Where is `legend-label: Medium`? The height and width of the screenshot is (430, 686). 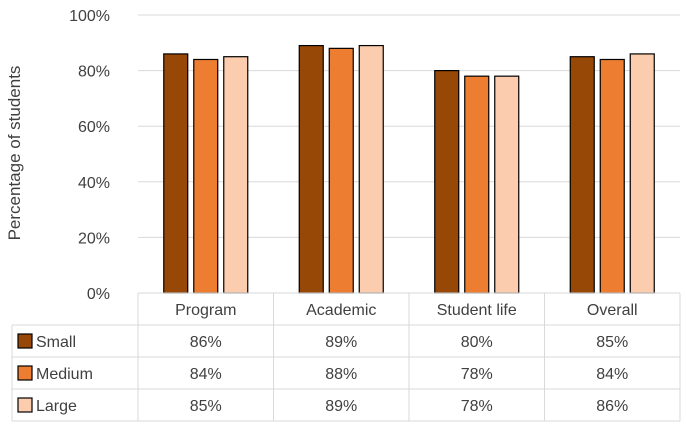
legend-label: Medium is located at coordinates (64, 374).